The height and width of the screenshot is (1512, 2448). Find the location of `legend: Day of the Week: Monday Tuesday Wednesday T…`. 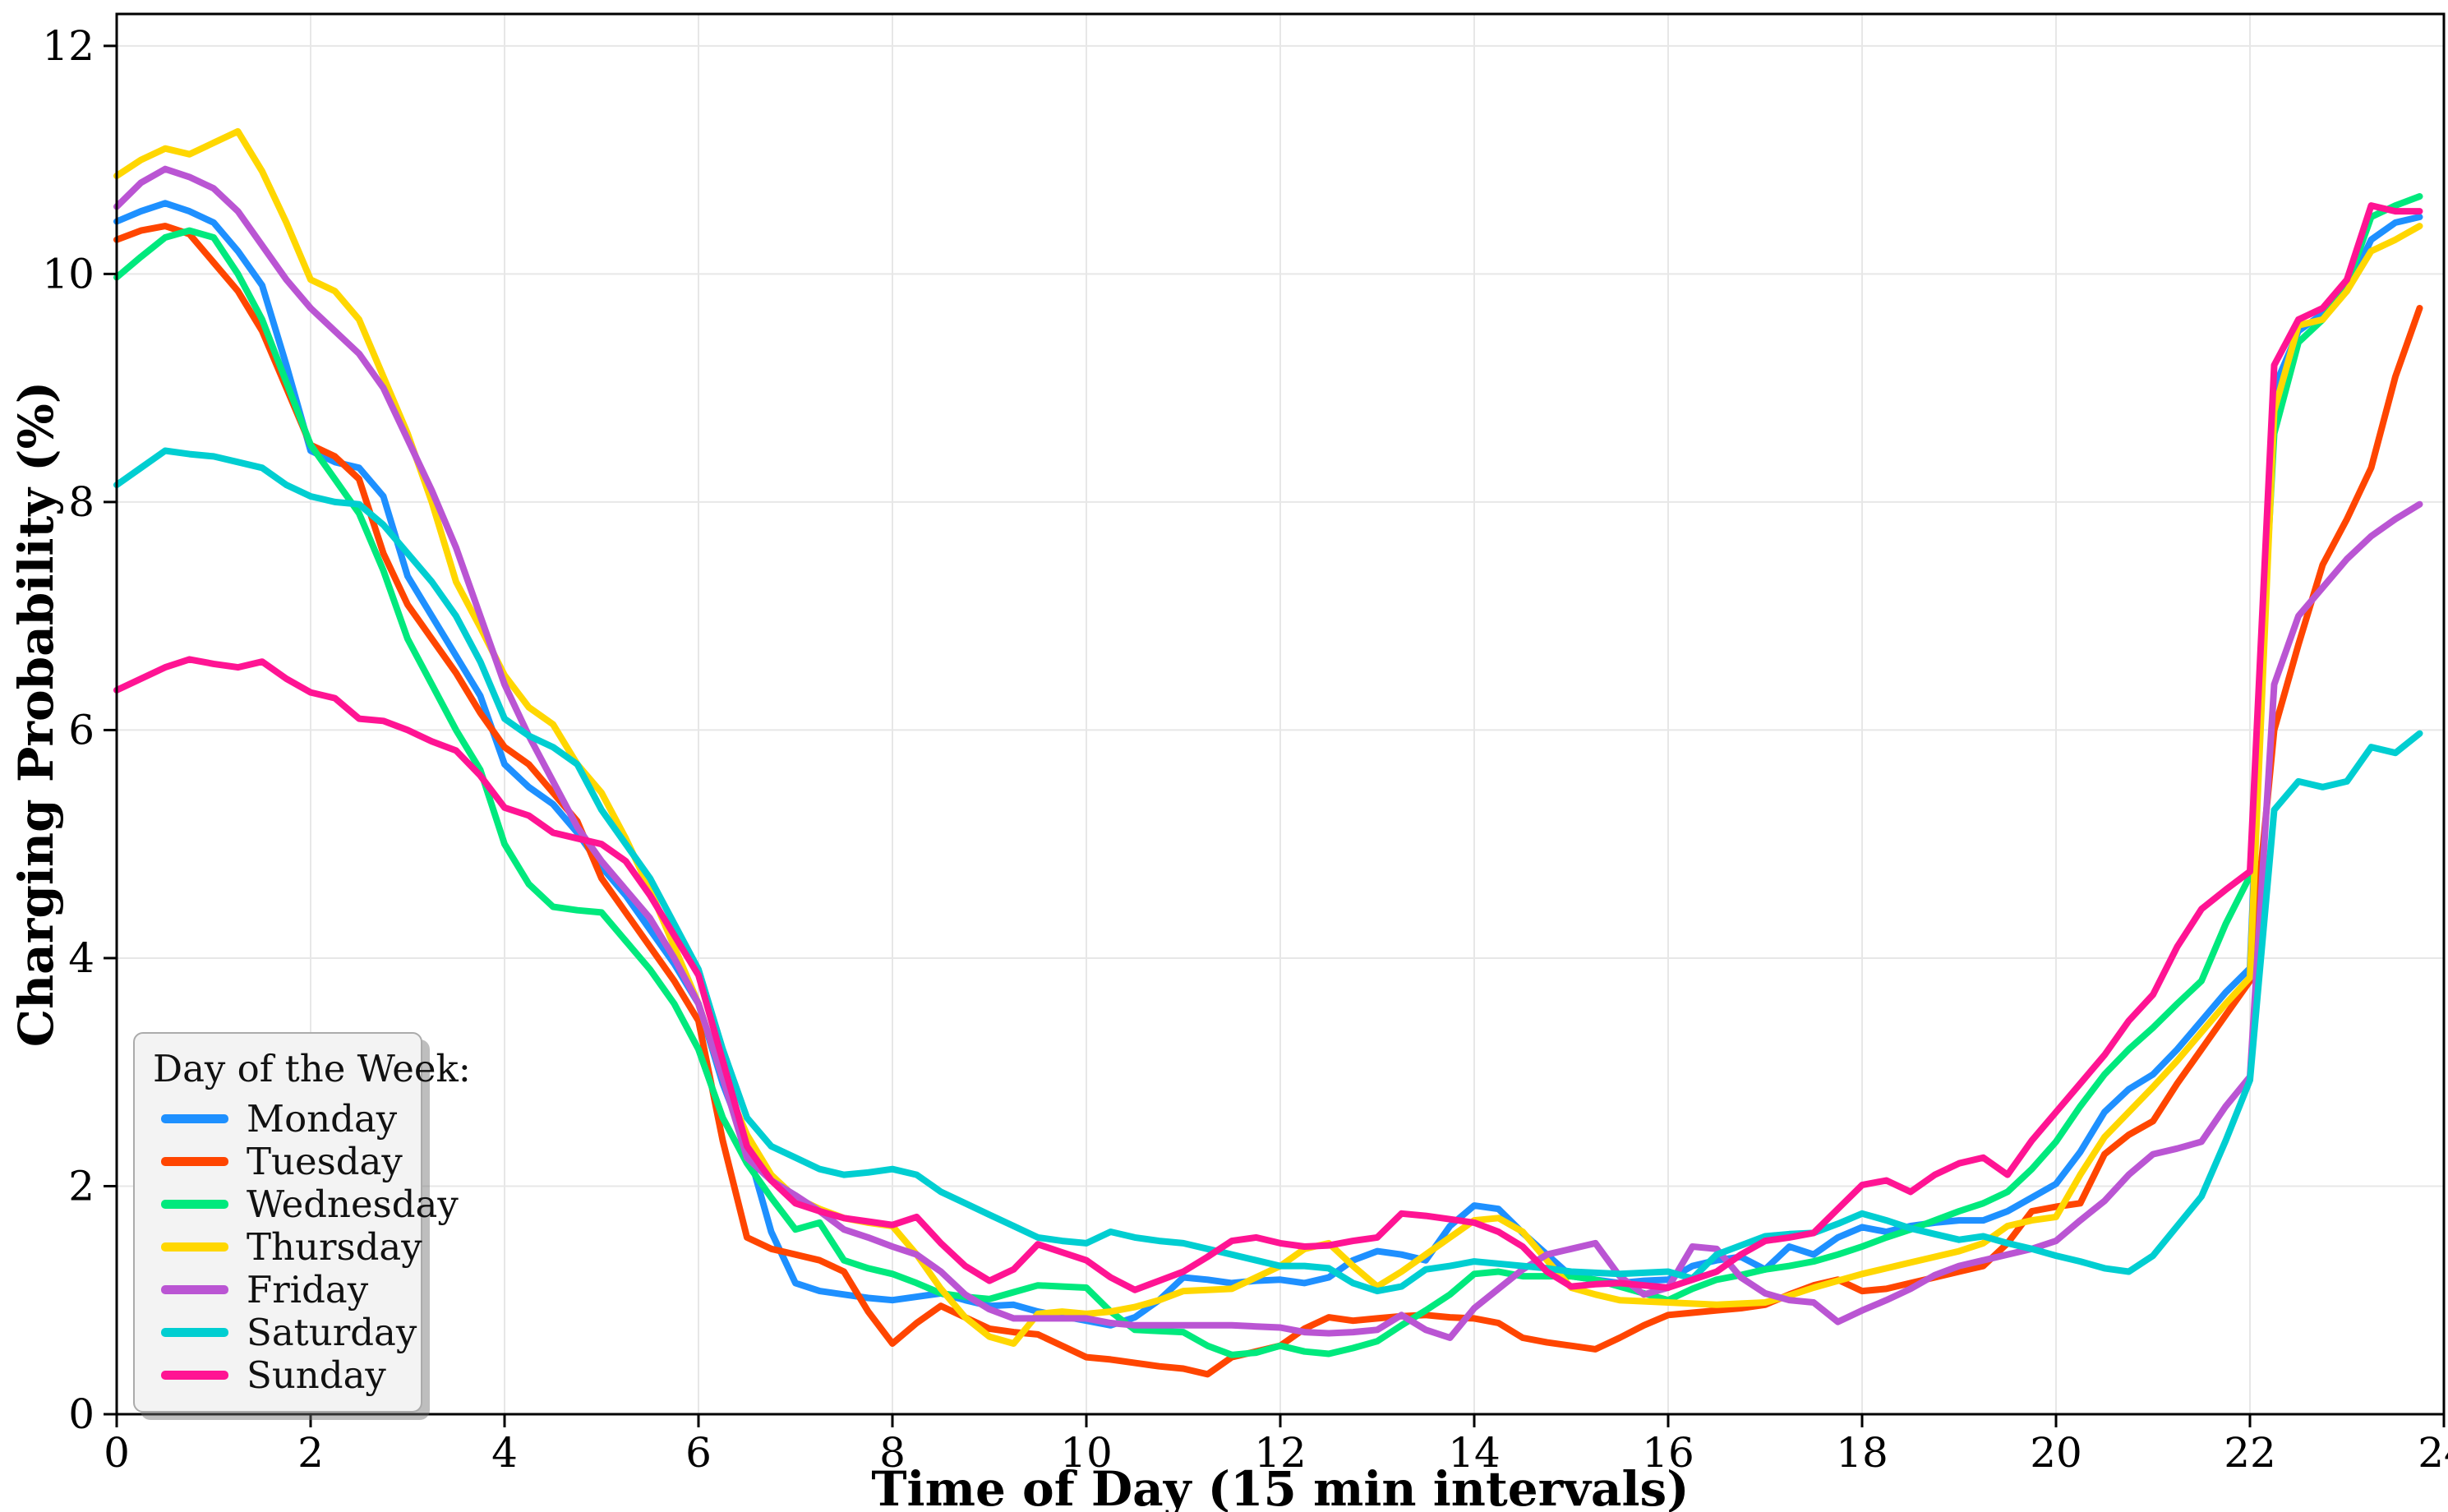

legend: Day of the Week: Monday Tuesday Wednesday T… is located at coordinates (302, 1222).